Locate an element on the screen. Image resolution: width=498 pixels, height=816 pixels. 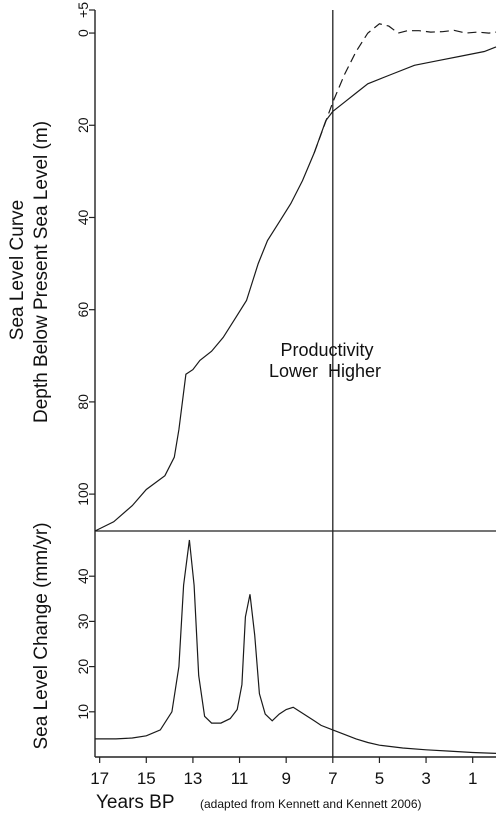
sea-level-y-tick-label: 80 is located at coordinates (83, 402).